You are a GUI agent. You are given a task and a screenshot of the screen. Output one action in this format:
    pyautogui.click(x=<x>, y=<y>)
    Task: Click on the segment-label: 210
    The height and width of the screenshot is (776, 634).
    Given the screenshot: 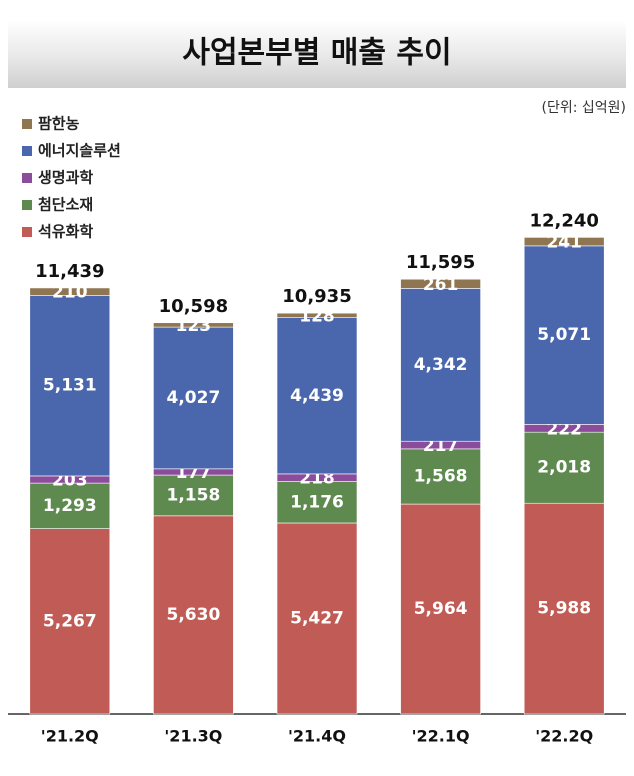 What is the action you would take?
    pyautogui.click(x=70, y=293)
    